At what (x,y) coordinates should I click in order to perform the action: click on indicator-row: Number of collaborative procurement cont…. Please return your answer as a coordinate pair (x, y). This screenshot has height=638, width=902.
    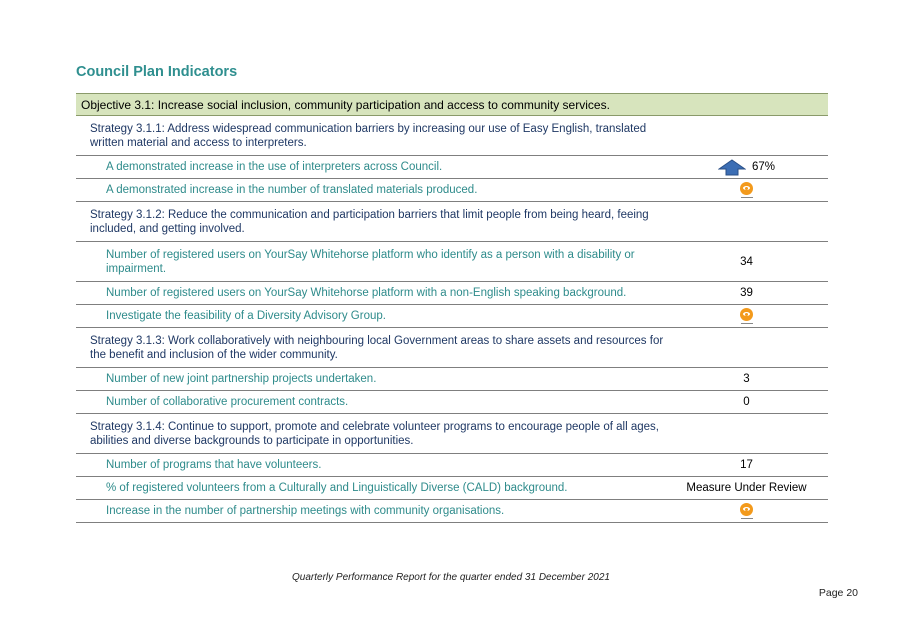
    Looking at the image, I should click on (452, 402).